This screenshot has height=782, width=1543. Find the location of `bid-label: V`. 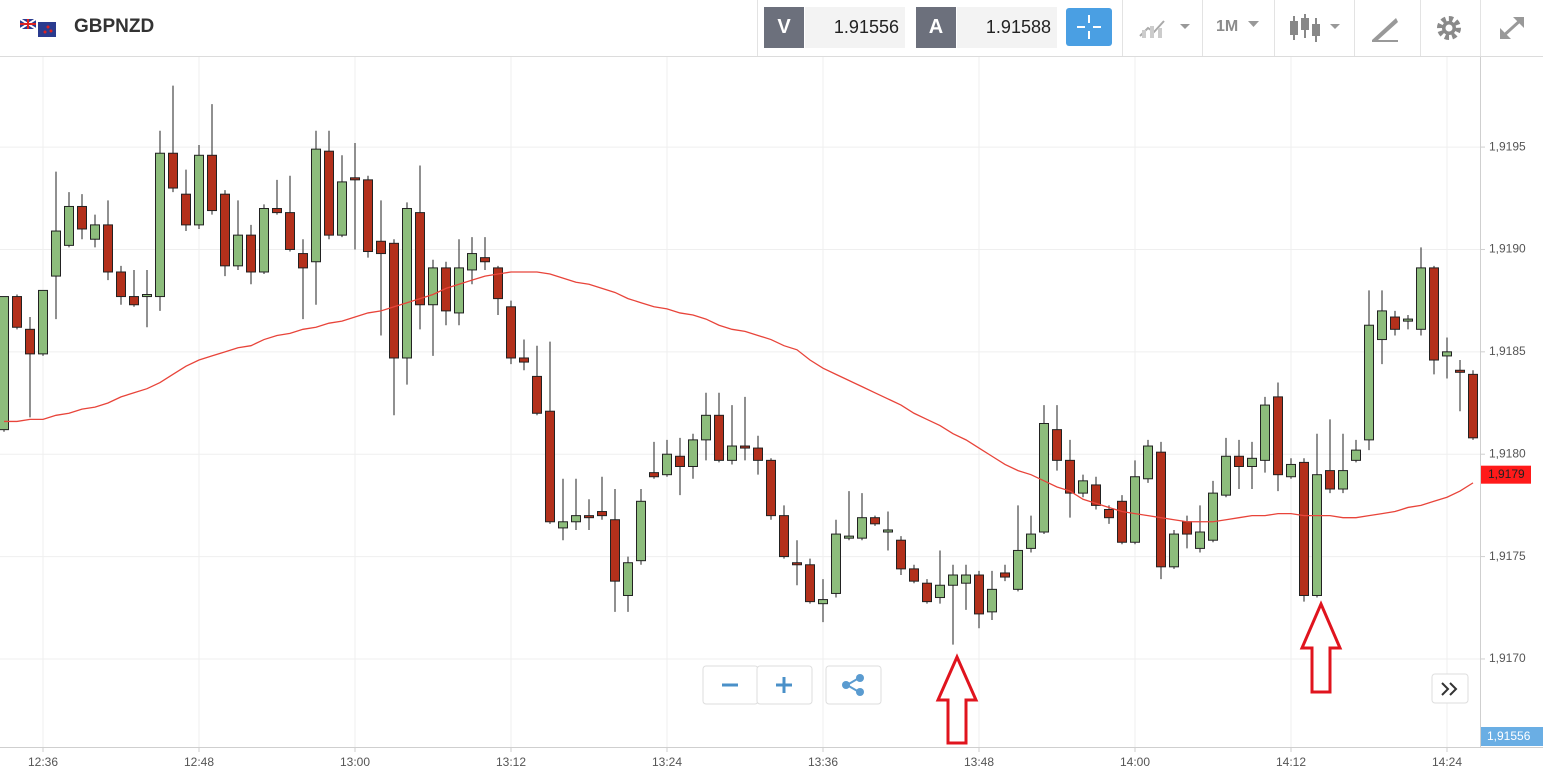

bid-label: V is located at coordinates (784, 27).